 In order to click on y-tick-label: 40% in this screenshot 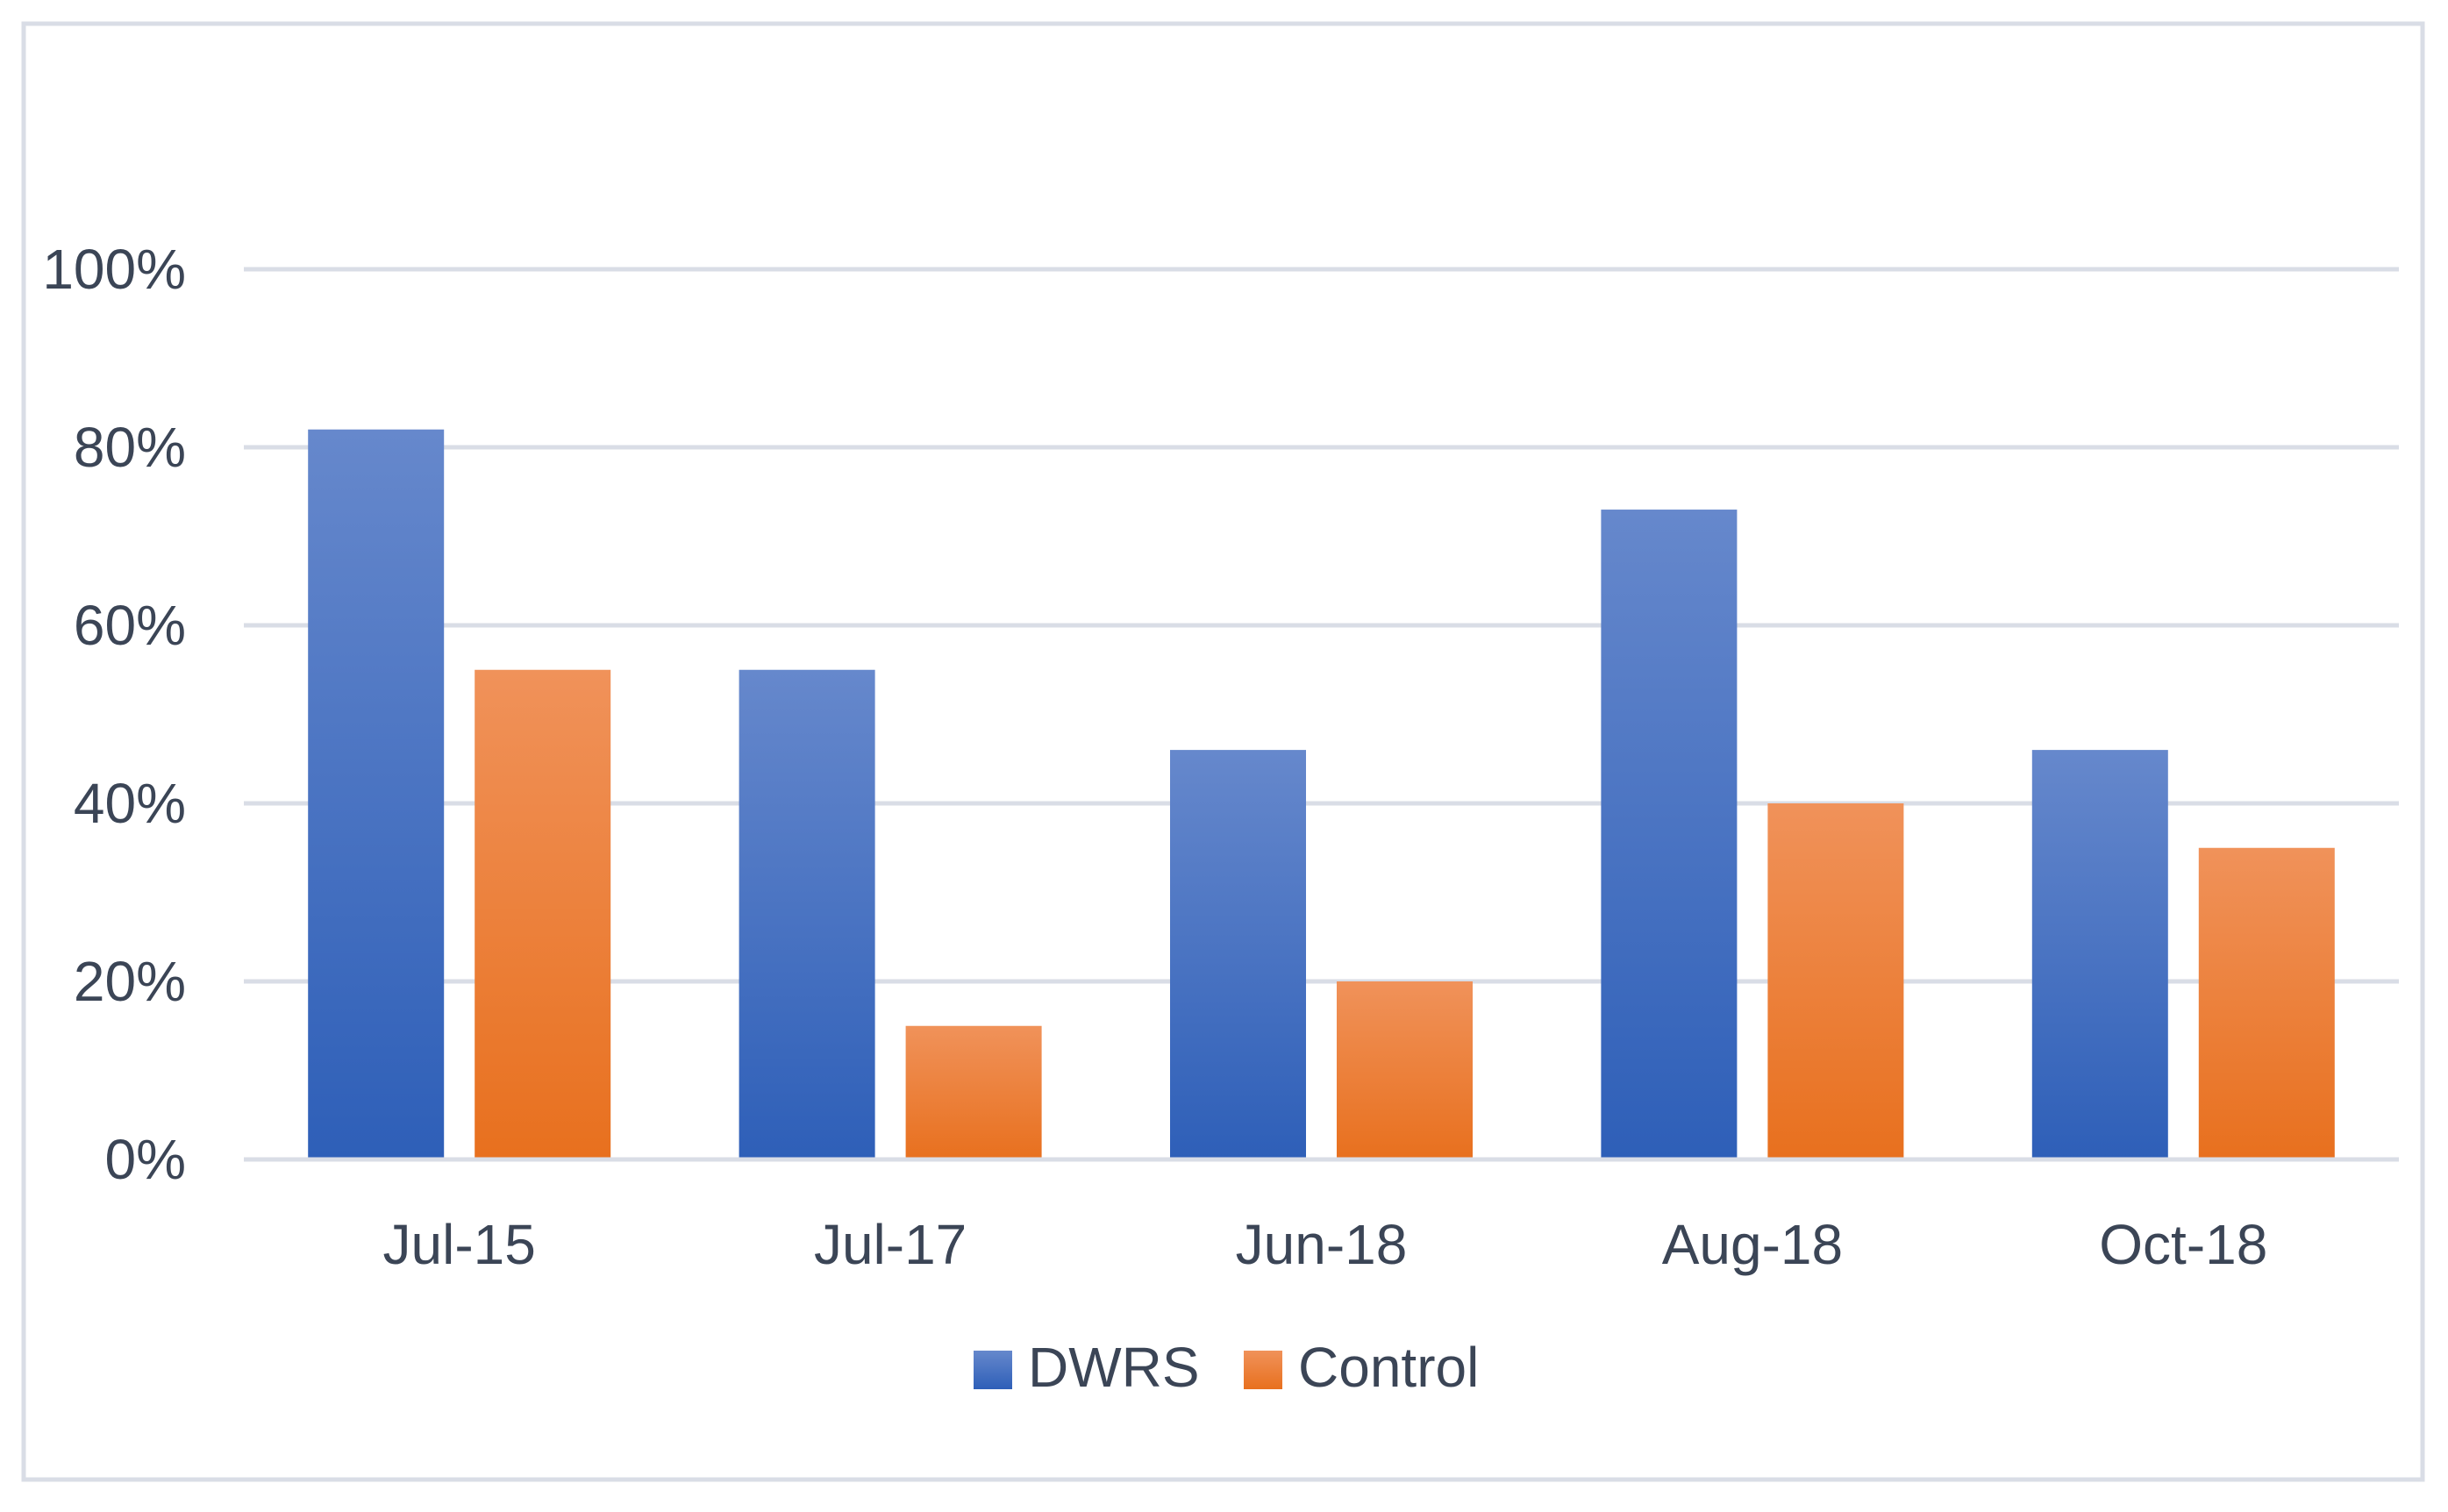, I will do `click(130, 803)`.